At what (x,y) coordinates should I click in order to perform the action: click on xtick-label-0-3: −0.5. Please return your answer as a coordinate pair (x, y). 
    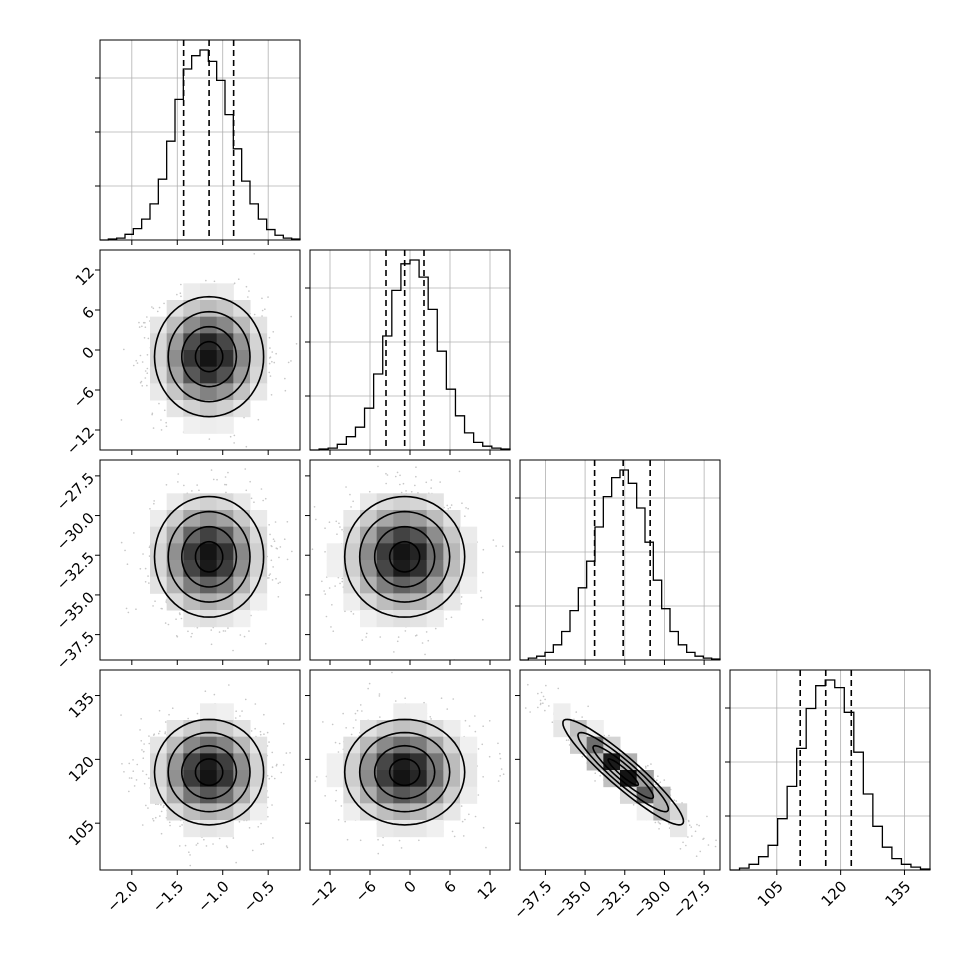
    Looking at the image, I should click on (259, 896).